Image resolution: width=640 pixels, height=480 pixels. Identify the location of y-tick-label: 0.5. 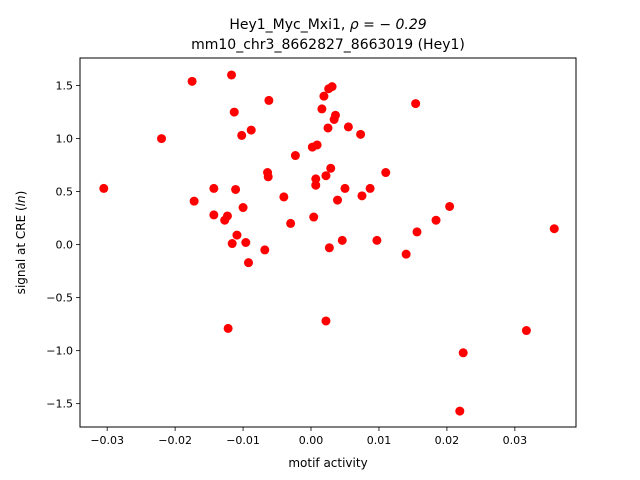
(65, 192).